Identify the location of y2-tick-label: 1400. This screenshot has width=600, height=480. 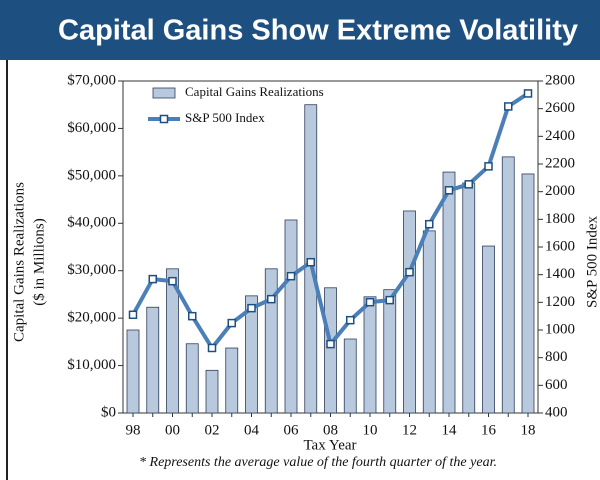
(560, 274).